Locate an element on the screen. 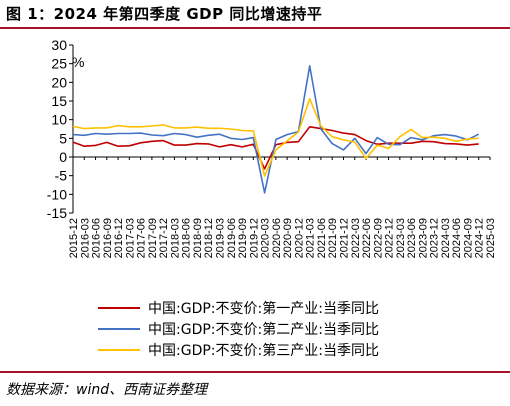  x-tick-label: 2019-03 is located at coordinates (221, 238).